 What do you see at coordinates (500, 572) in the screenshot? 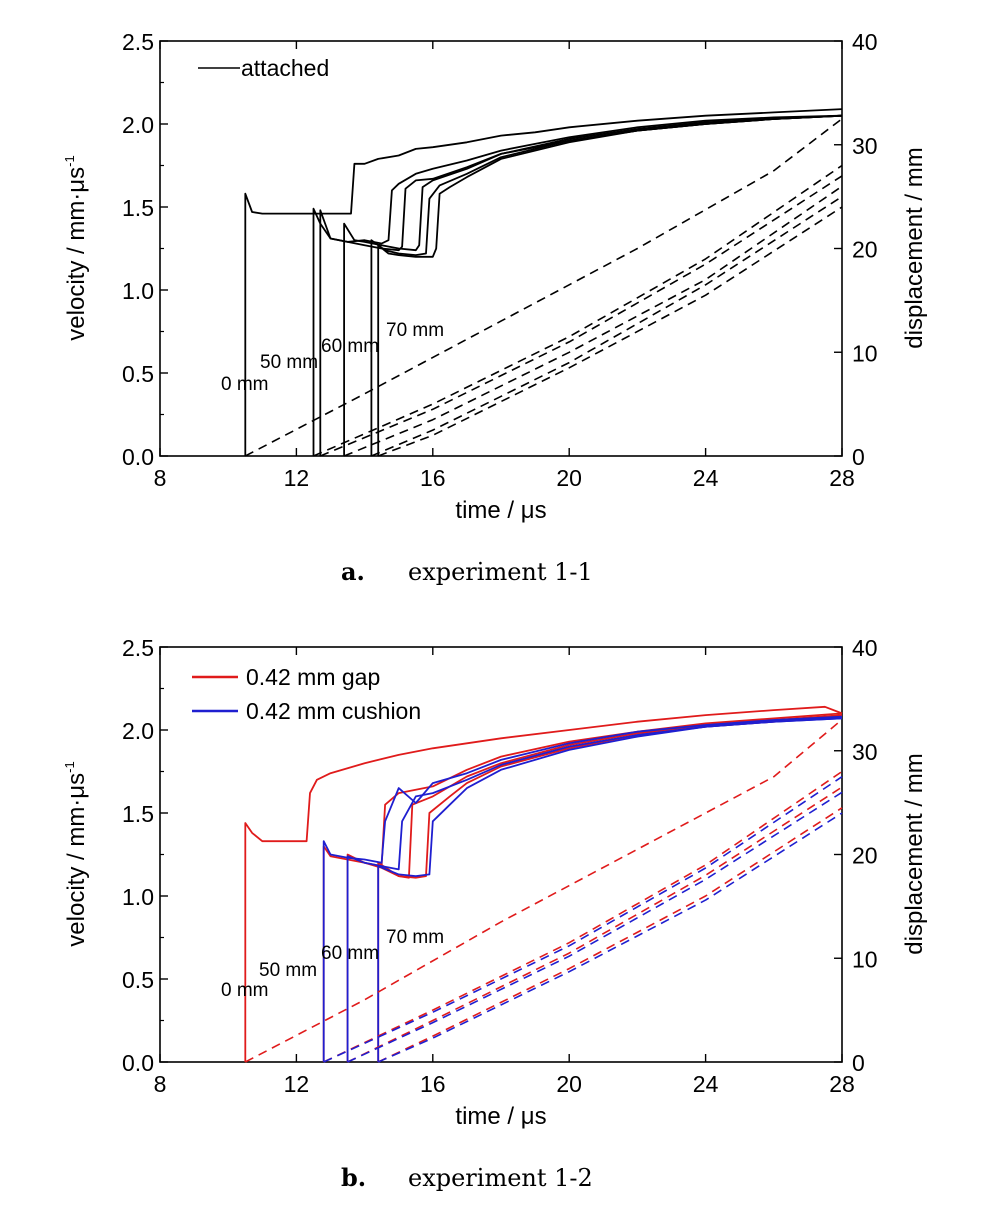
I see `caption-text: experiment 1-1` at bounding box center [500, 572].